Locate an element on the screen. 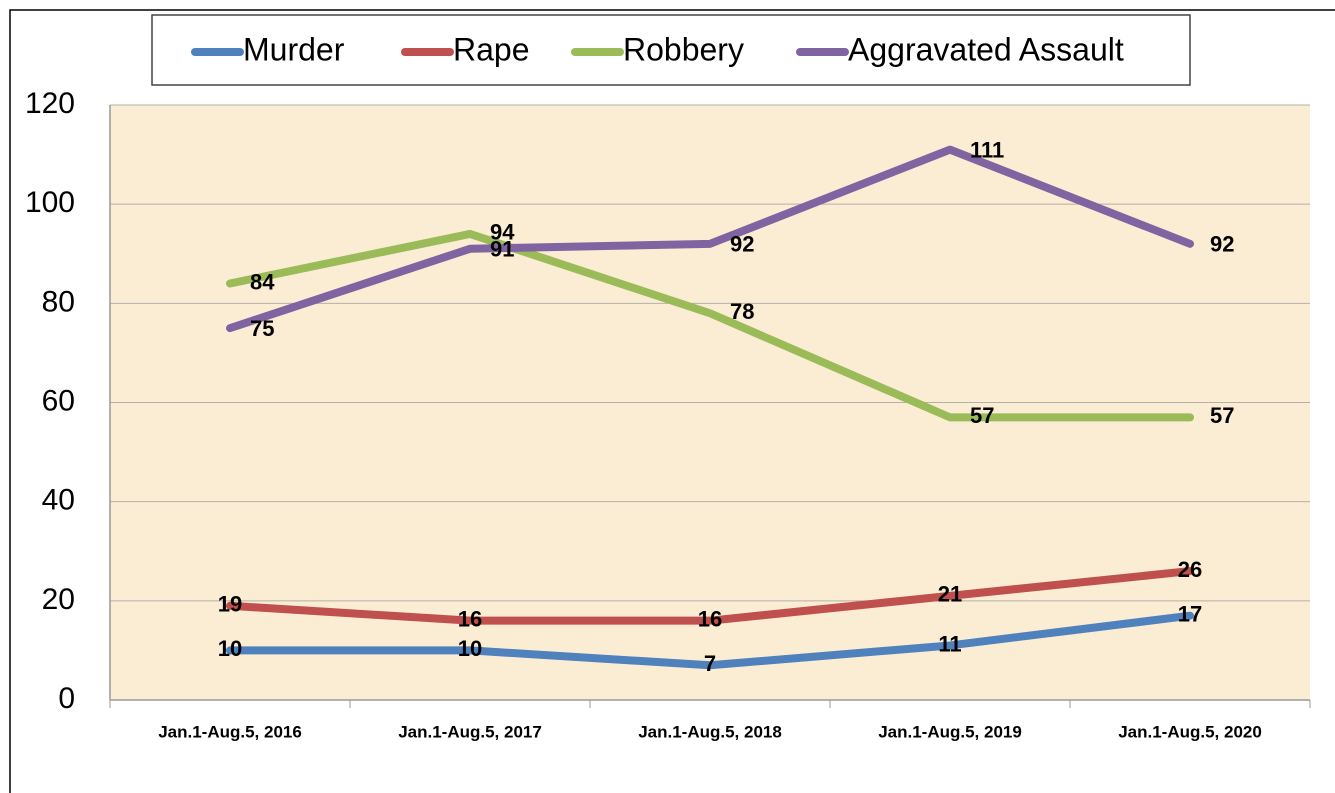  data-label: 26 is located at coordinates (1190, 569).